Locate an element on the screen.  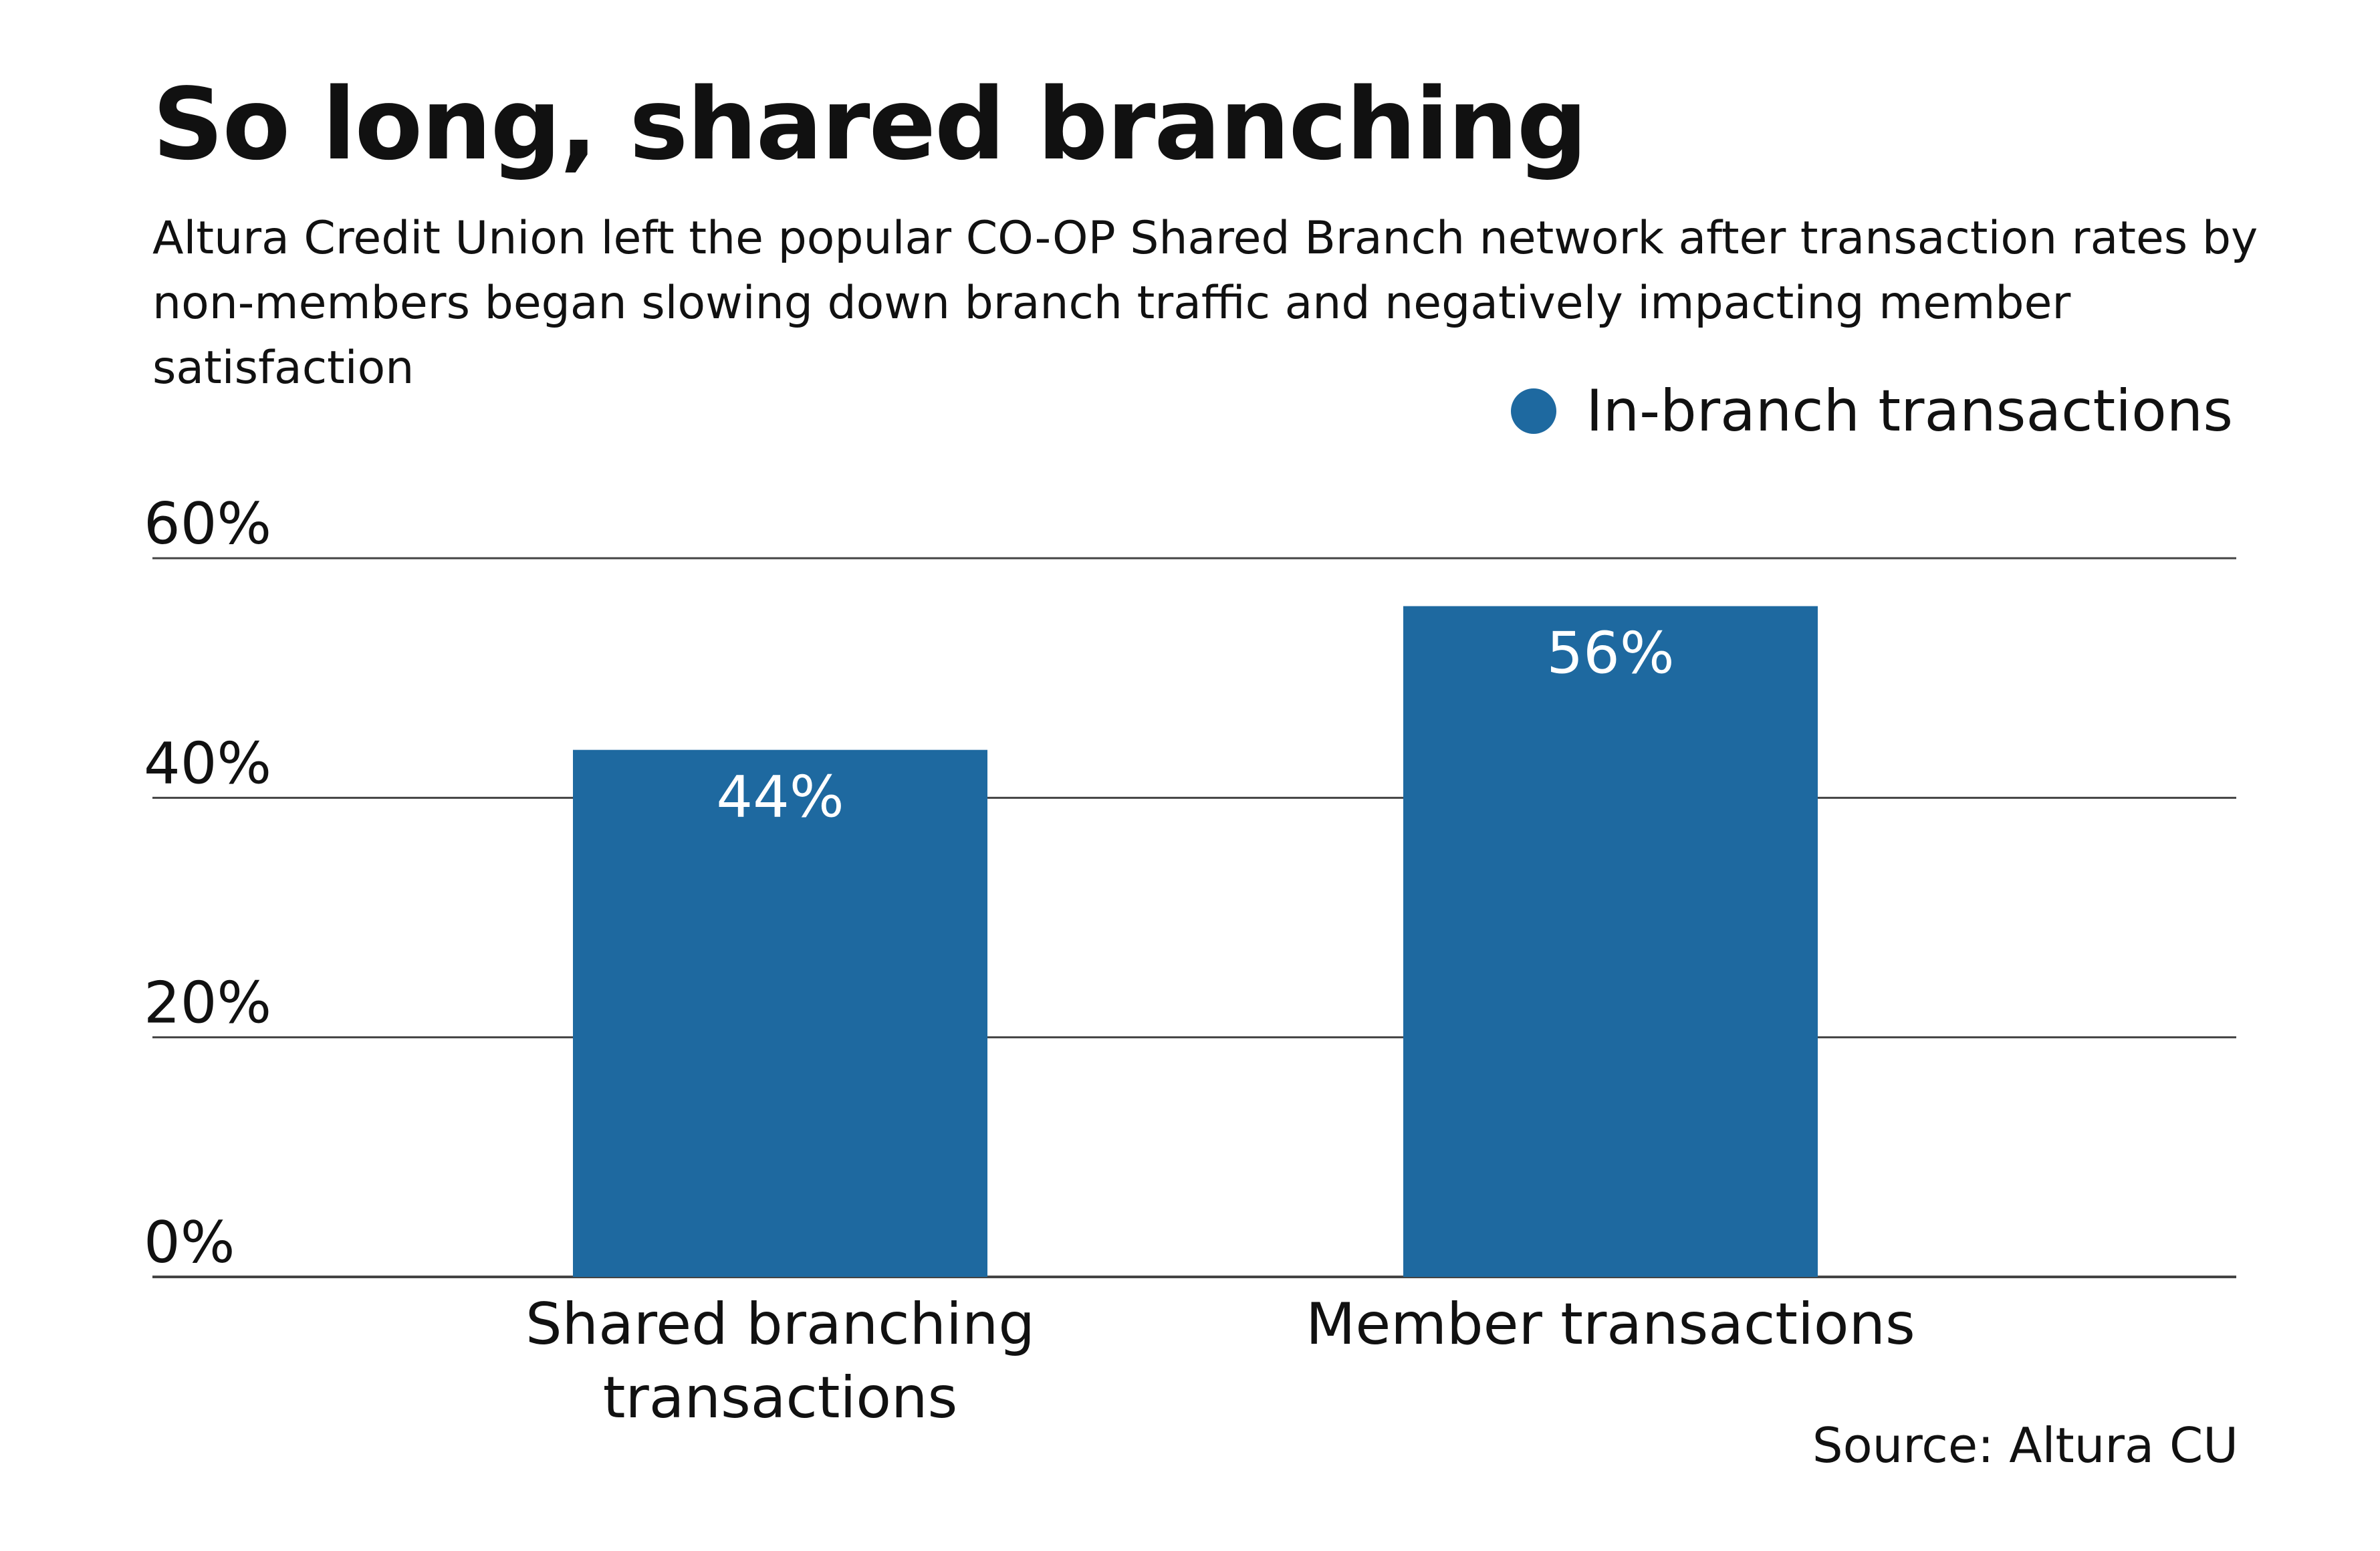
legend: In-branch transactions is located at coordinates (1872, 411).